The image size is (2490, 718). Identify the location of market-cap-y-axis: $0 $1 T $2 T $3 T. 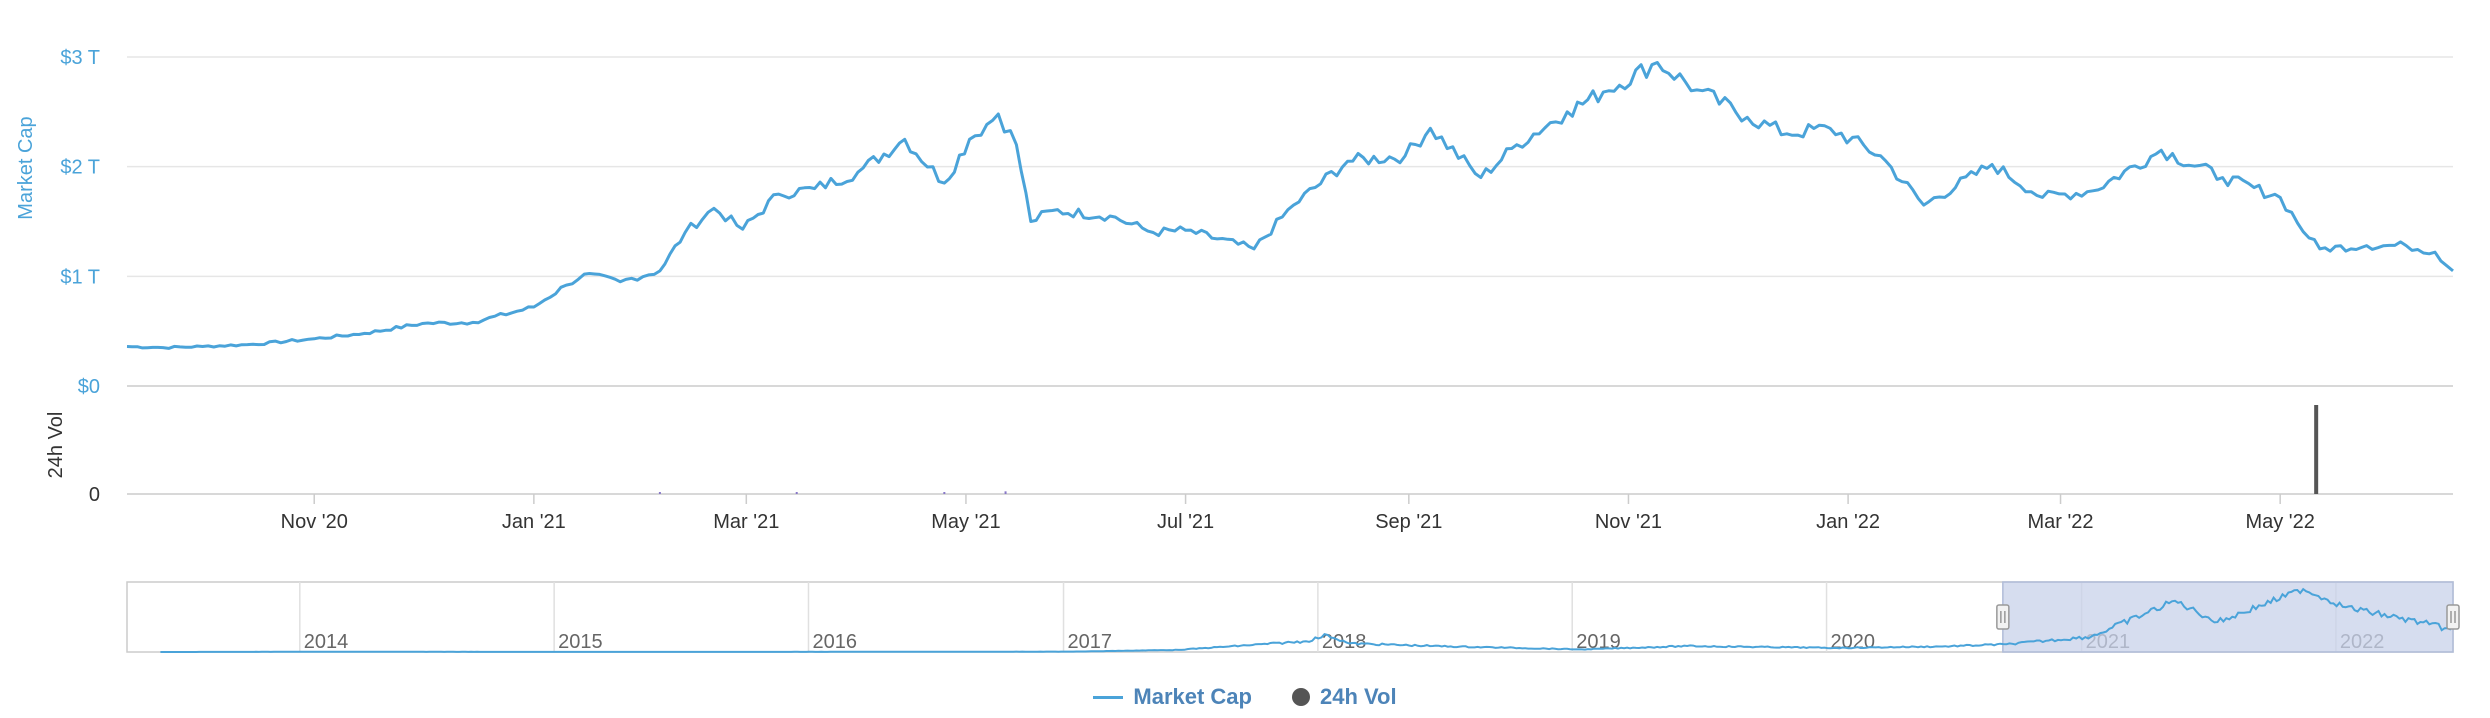
(80, 222).